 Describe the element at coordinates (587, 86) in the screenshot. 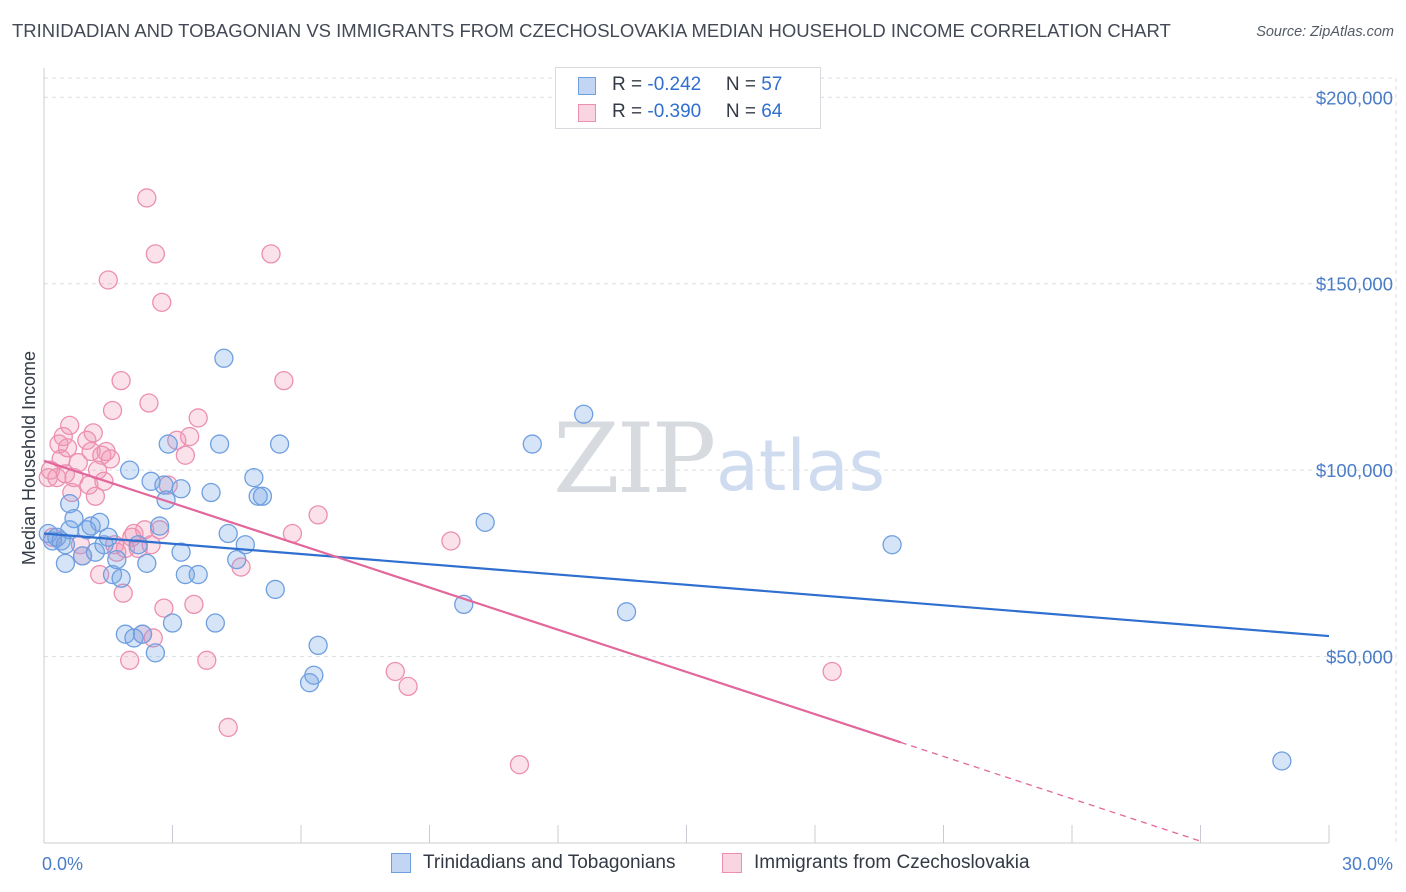

I see `stats-swatch-blue` at that location.